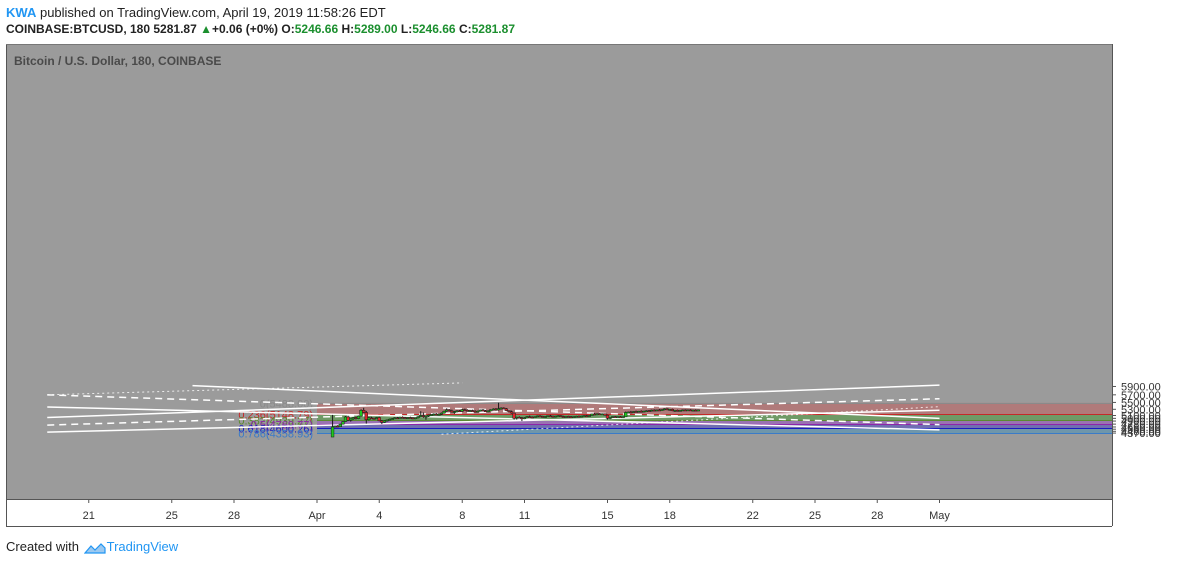 Image resolution: width=1188 pixels, height=564 pixels. I want to click on time-tick-label-0: 21, so click(89, 516).